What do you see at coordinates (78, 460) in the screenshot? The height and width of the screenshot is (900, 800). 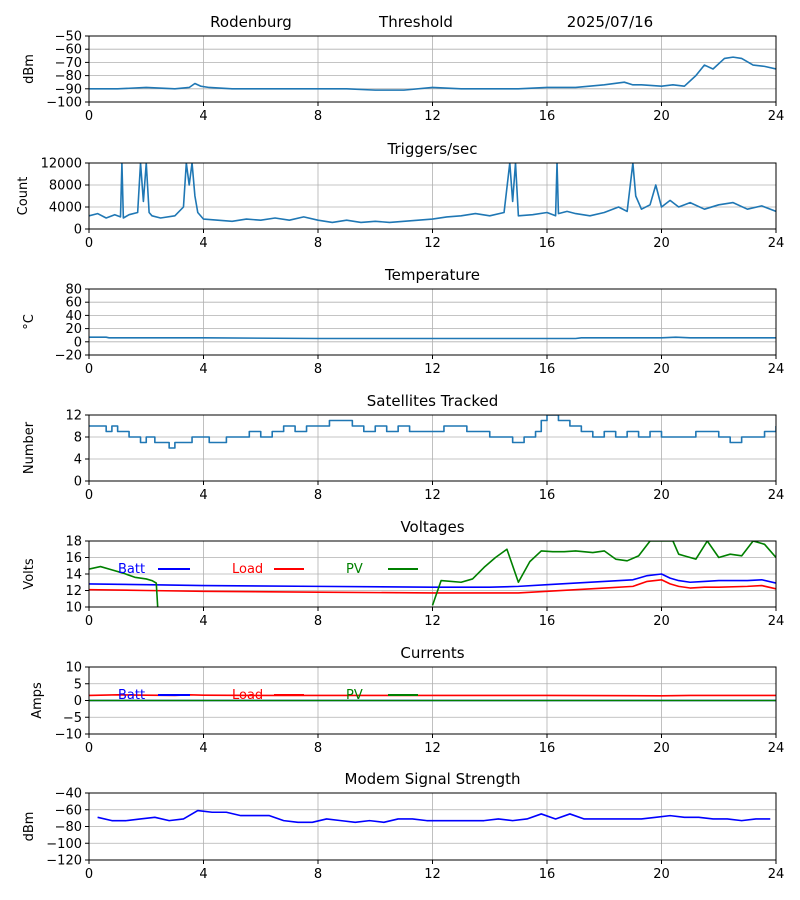 I see `y-tick-label: 4` at bounding box center [78, 460].